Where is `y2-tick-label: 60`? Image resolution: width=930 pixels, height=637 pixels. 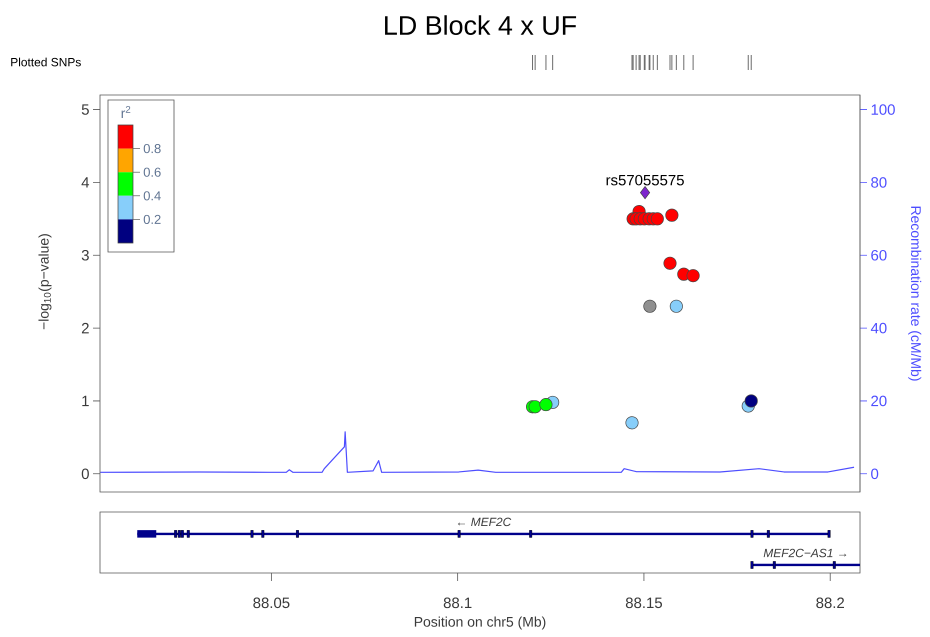 y2-tick-label: 60 is located at coordinates (879, 255).